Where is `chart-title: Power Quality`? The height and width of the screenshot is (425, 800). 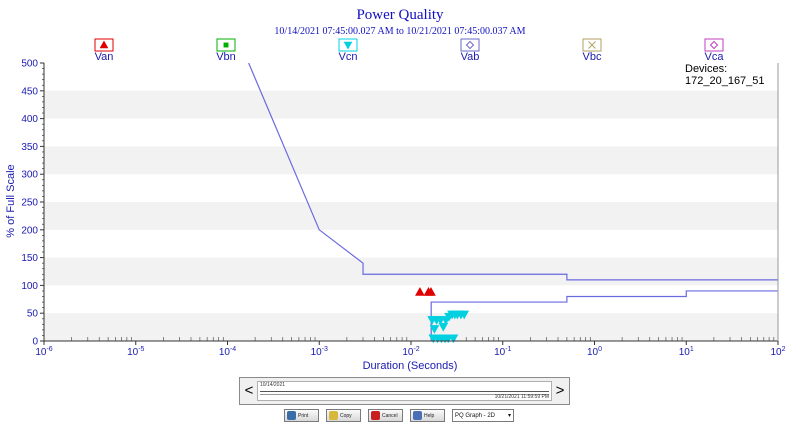 chart-title: Power Quality is located at coordinates (400, 15).